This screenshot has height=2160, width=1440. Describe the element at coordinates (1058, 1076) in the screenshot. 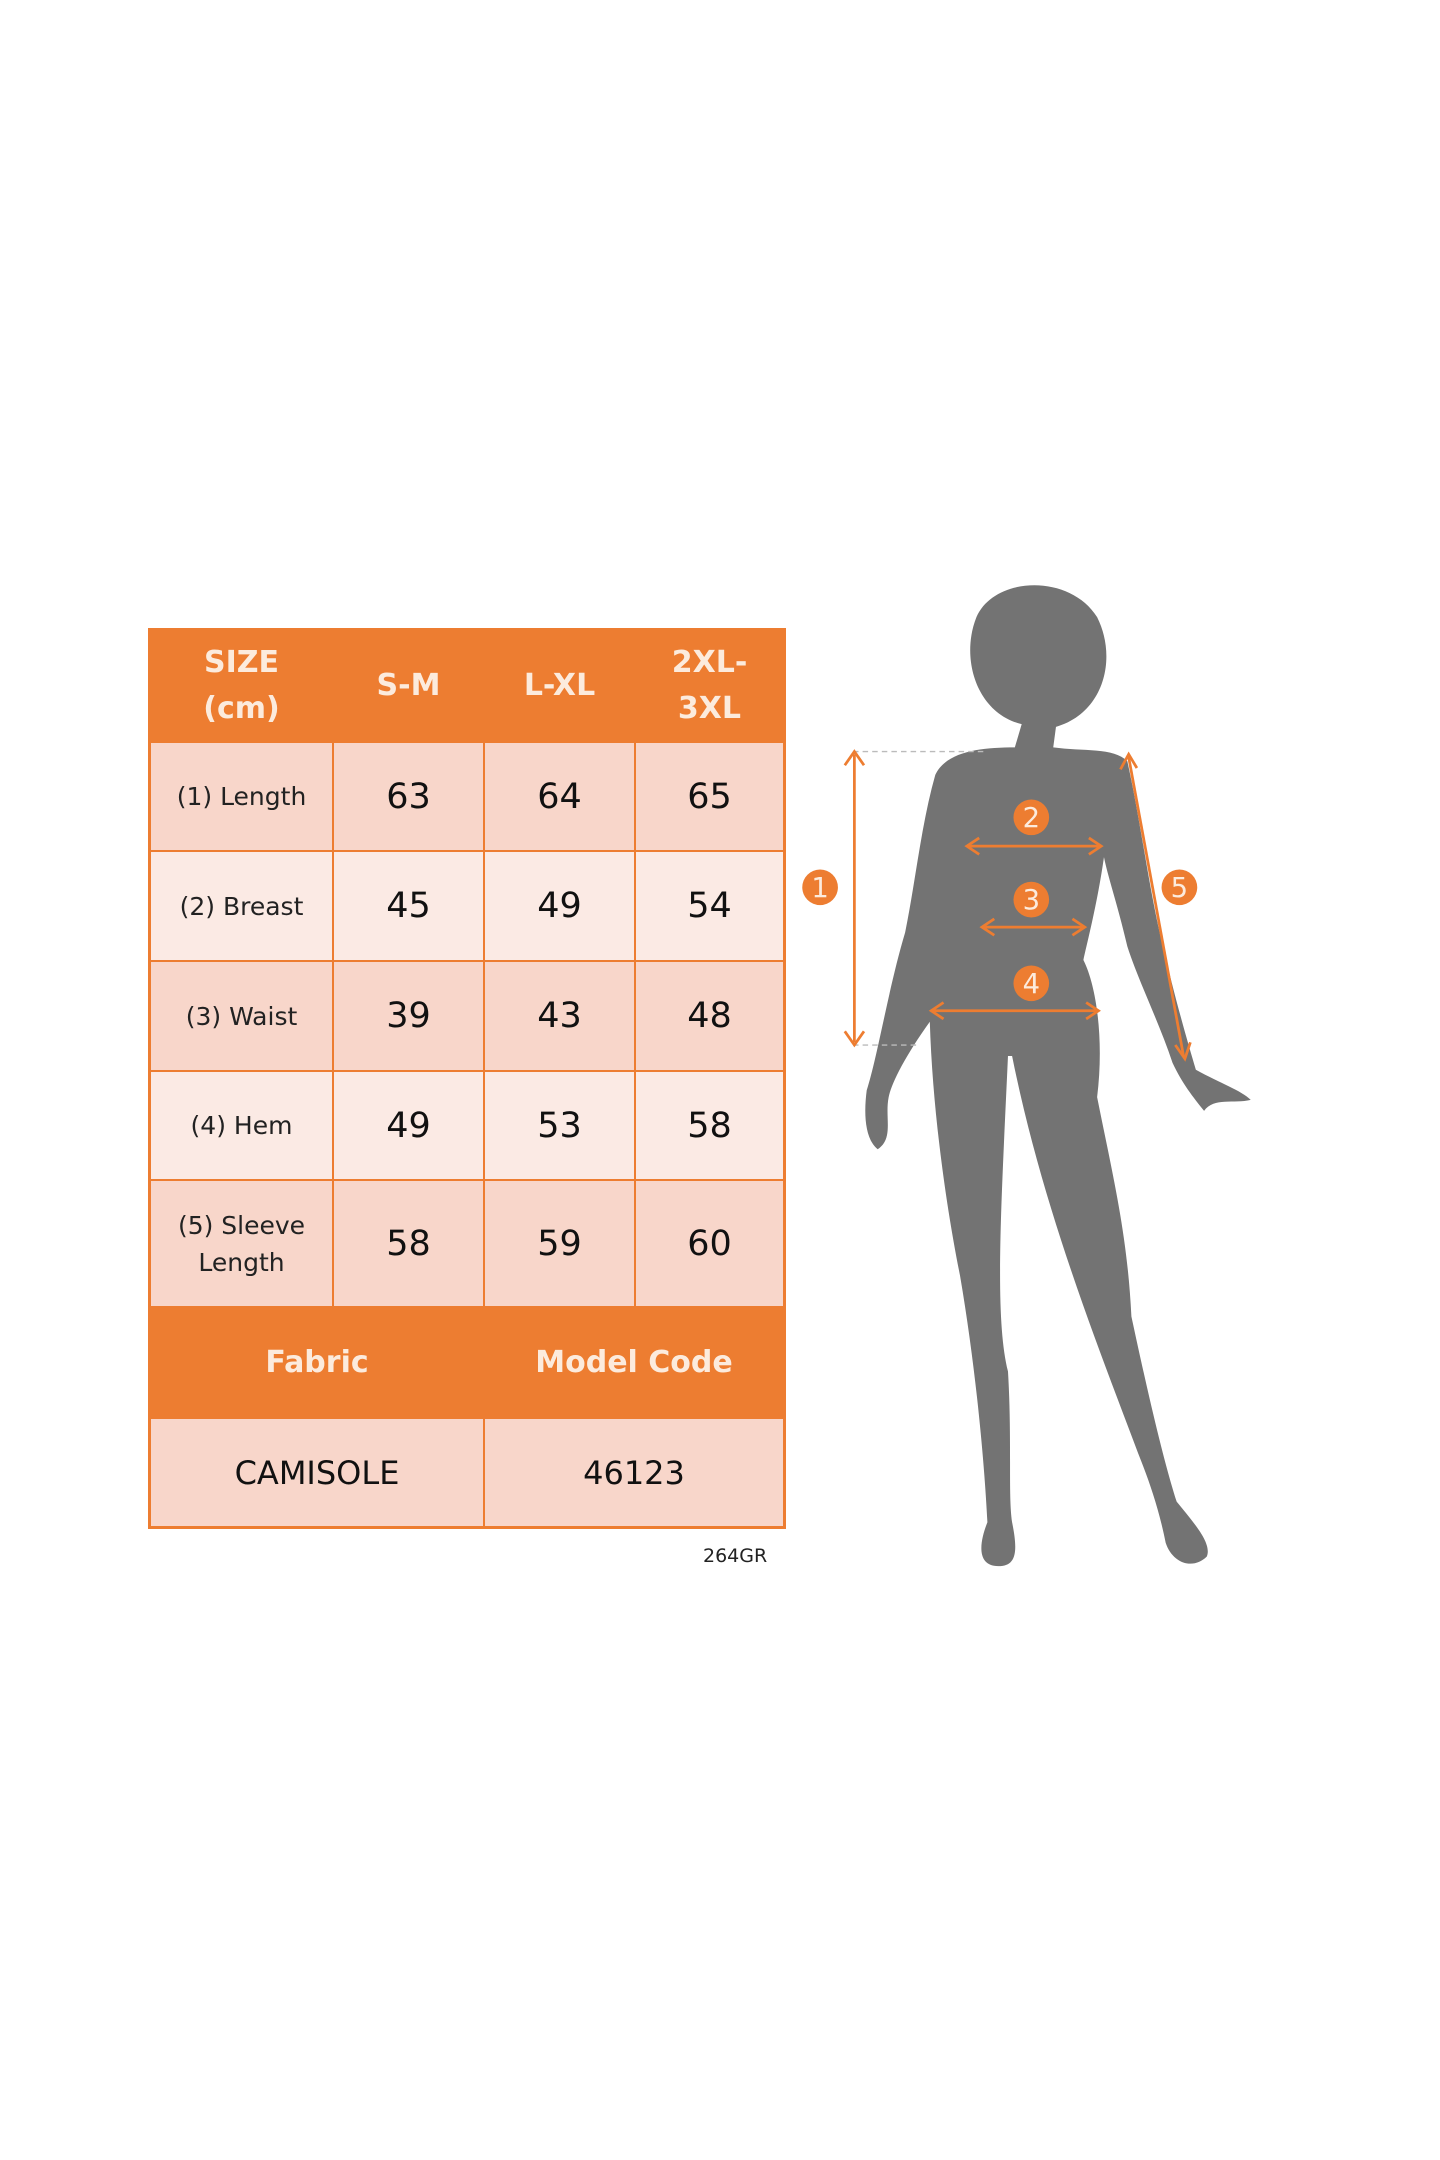

I see `silhouette` at that location.